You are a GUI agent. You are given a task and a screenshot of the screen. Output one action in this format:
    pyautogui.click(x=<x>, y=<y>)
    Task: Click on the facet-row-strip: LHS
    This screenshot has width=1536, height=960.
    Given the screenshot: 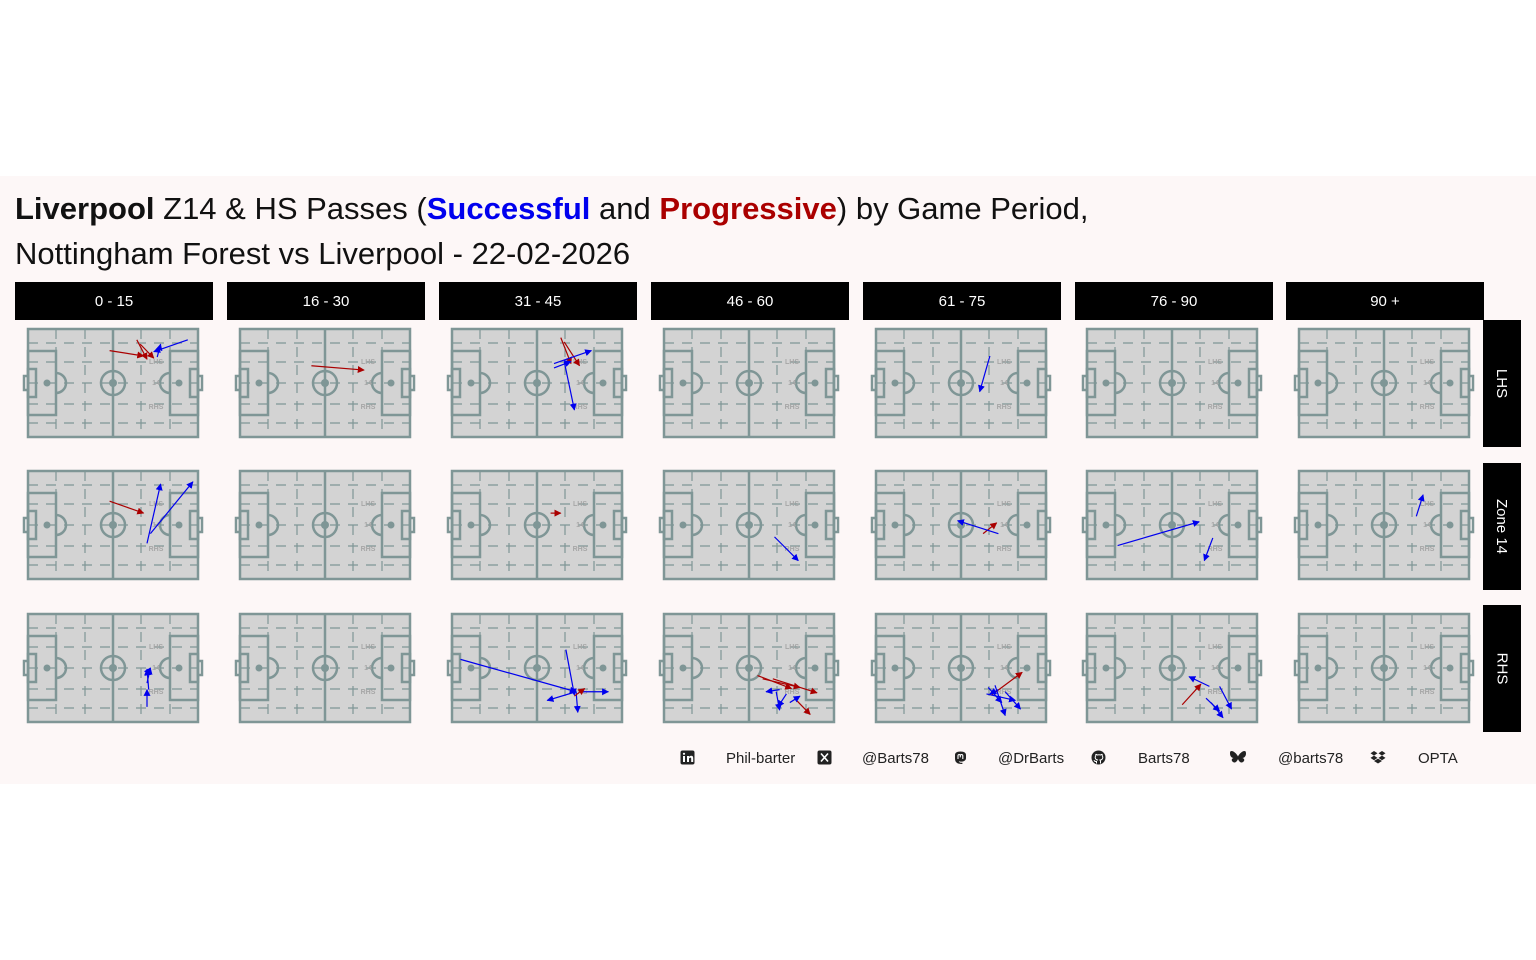 What is the action you would take?
    pyautogui.click(x=1502, y=383)
    